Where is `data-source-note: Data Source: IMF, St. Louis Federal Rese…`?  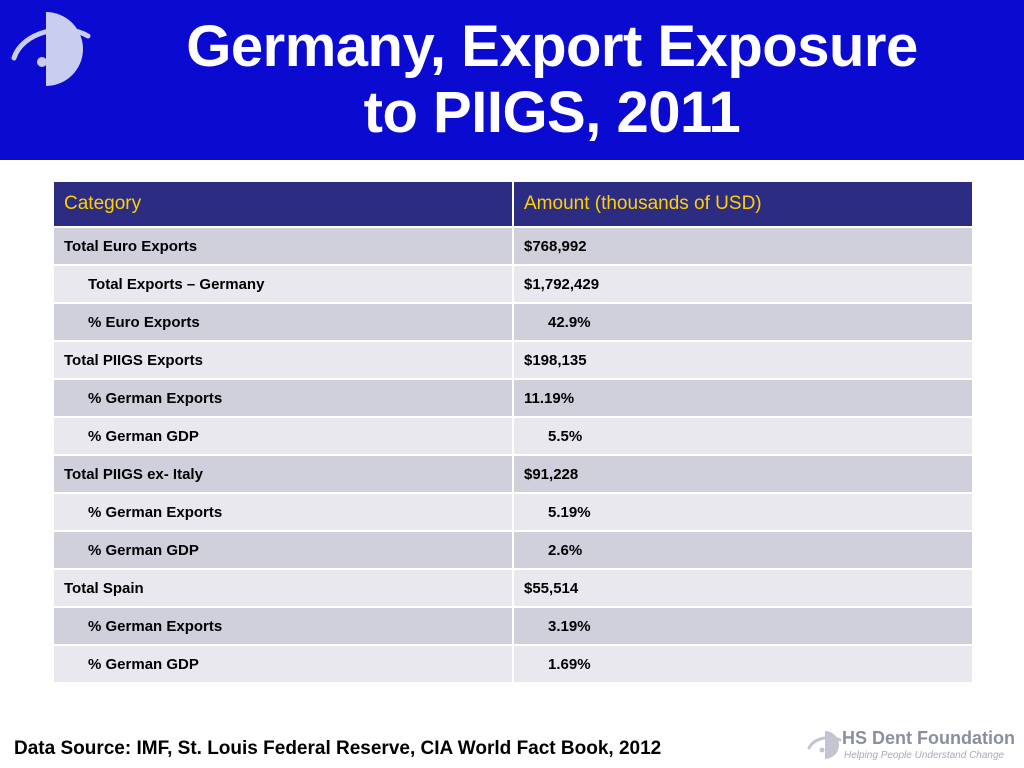
data-source-note: Data Source: IMF, St. Louis Federal Rese… is located at coordinates (338, 748).